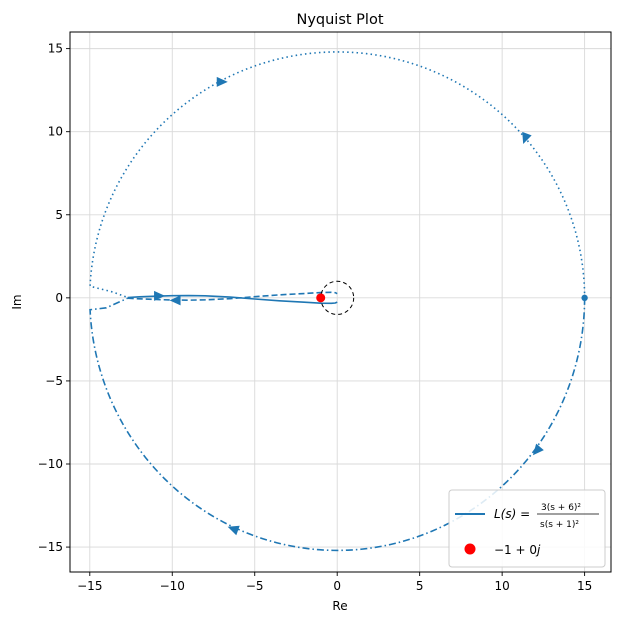  Describe the element at coordinates (54, 381) in the screenshot. I see `y-tick-label: −5` at that location.